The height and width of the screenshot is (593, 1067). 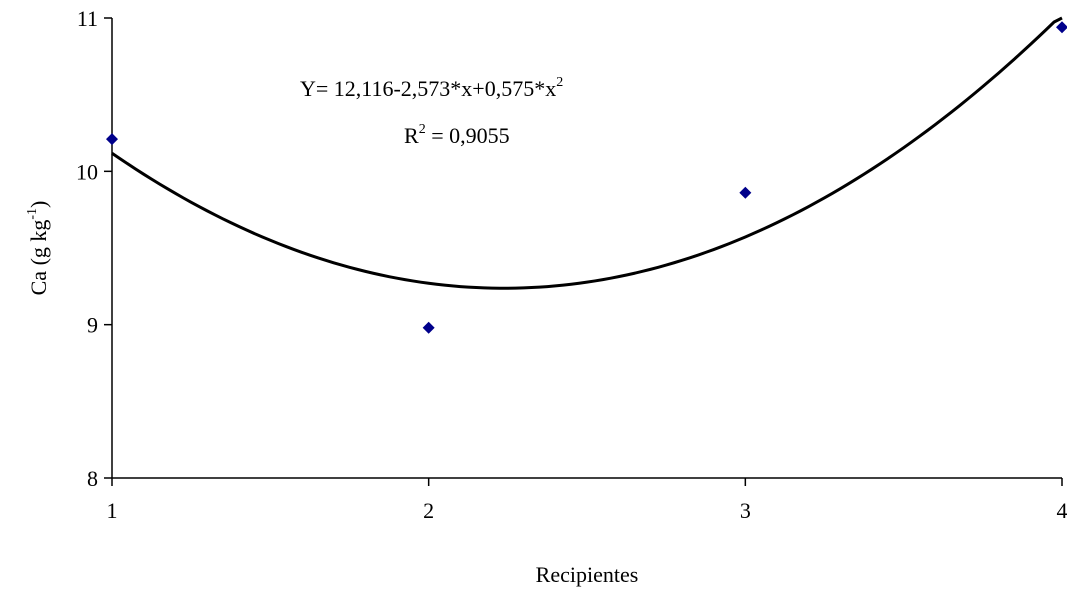 What do you see at coordinates (92, 325) in the screenshot?
I see `y-tick-label: 9` at bounding box center [92, 325].